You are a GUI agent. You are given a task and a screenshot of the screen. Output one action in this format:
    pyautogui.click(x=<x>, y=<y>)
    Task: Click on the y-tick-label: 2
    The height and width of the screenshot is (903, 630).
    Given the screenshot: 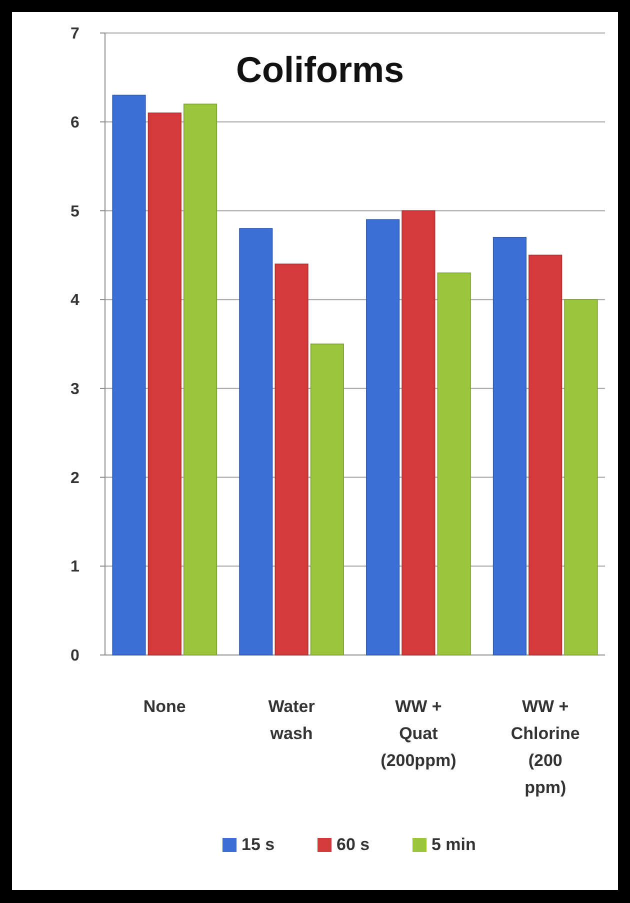 What is the action you would take?
    pyautogui.click(x=75, y=478)
    